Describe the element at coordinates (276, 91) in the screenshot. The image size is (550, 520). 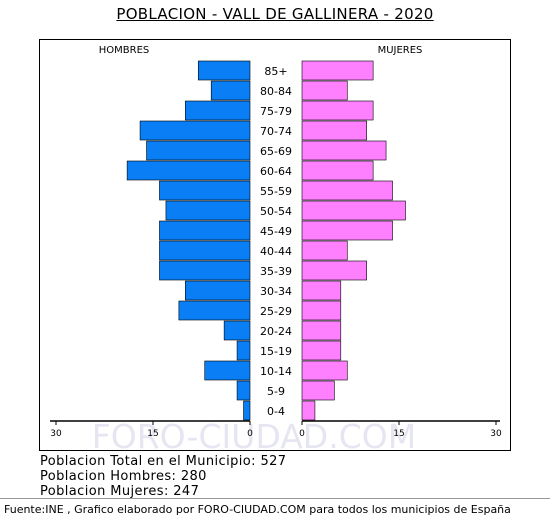
I see `age-group-label: 80-84` at that location.